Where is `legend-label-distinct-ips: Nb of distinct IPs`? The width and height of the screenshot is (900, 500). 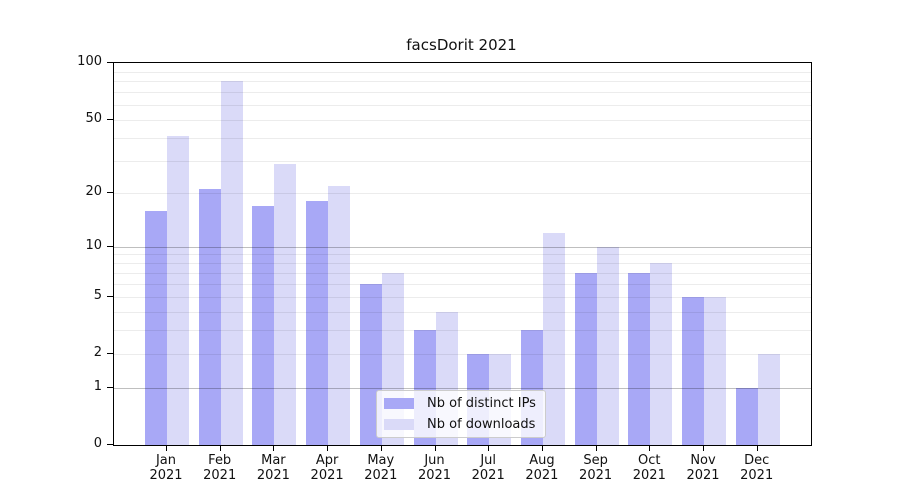 legend-label-distinct-ips: Nb of distinct IPs is located at coordinates (481, 403).